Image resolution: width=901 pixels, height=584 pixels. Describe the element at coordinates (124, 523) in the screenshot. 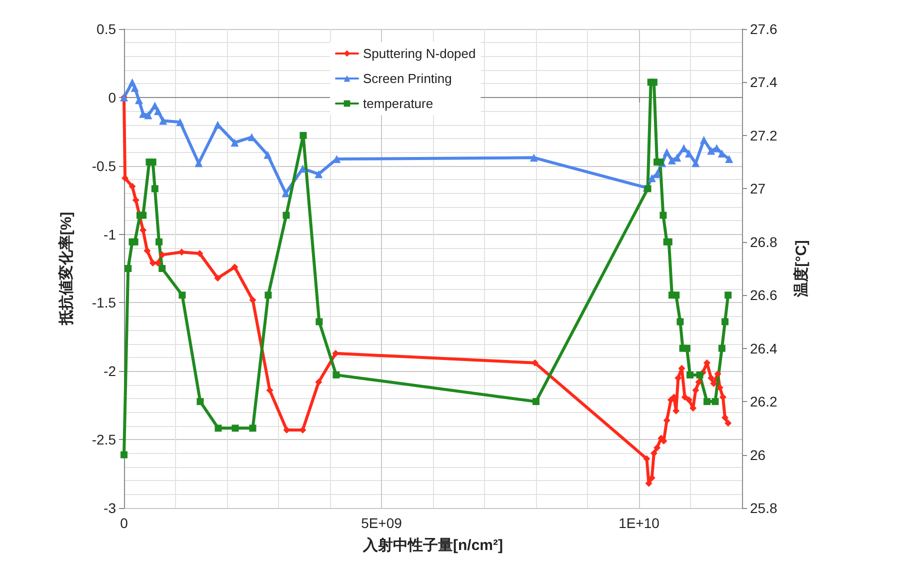

I see `x-tick-label: 0` at that location.